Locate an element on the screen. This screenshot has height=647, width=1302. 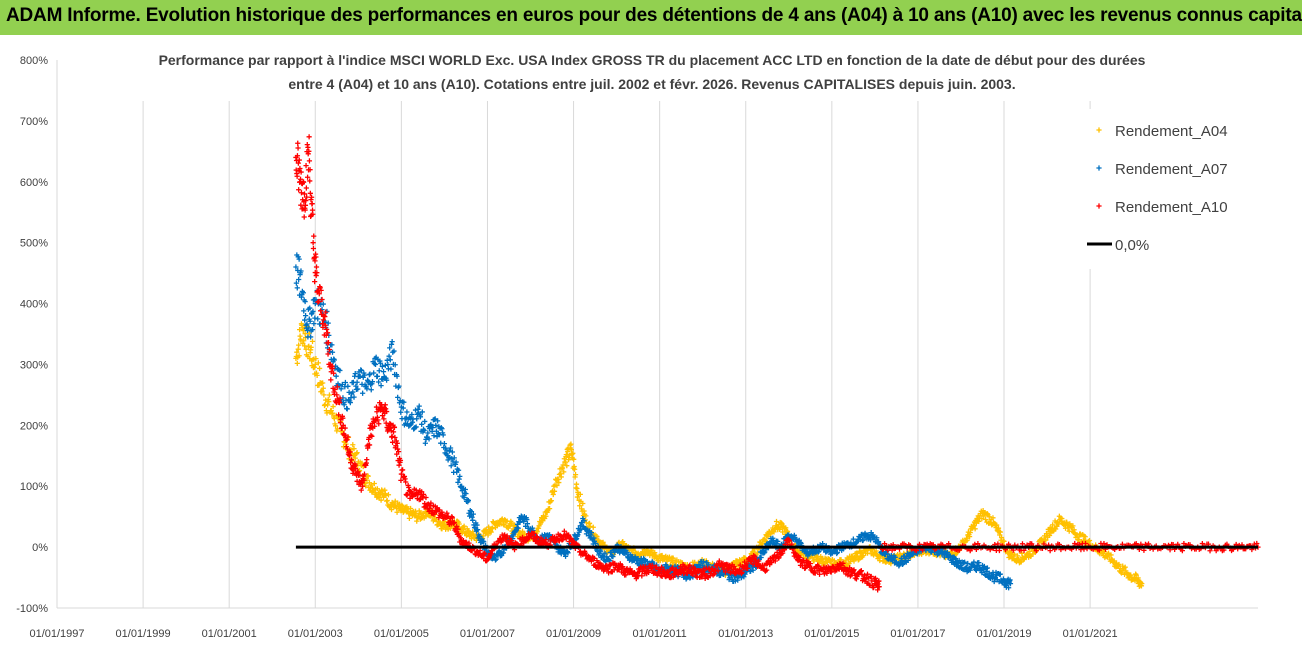
x-tick-label: 01/01/1999 is located at coordinates (143, 634).